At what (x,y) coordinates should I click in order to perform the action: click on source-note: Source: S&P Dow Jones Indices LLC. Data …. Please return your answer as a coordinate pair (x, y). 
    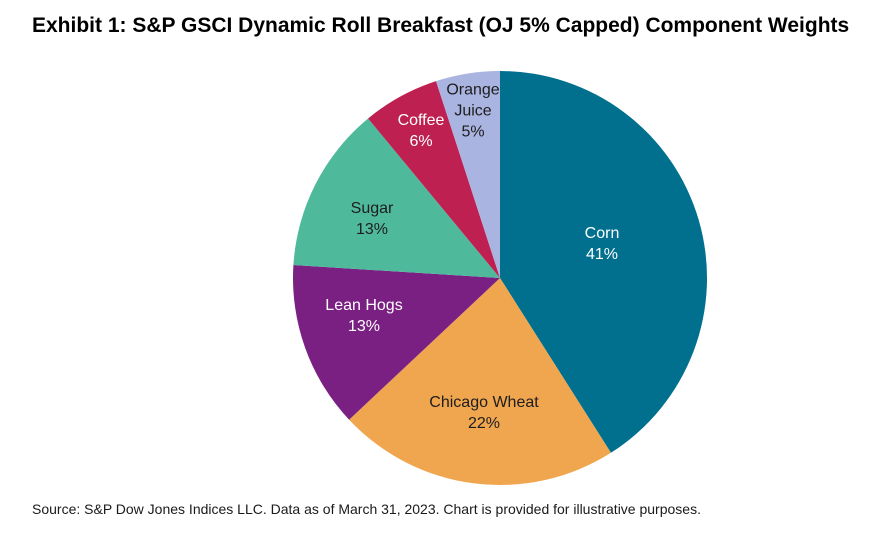
    Looking at the image, I should click on (366, 509).